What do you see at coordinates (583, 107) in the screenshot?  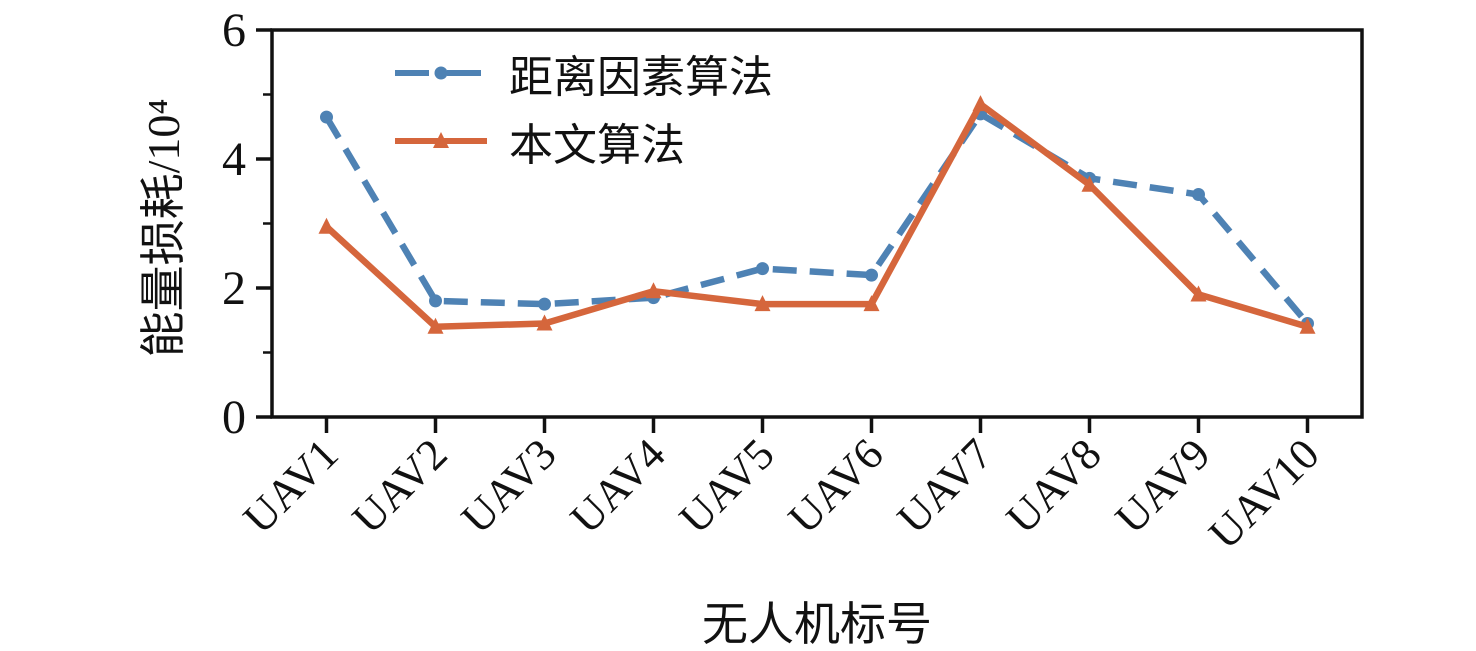 I see `chart-legend: 距离因素算法 本文算法` at bounding box center [583, 107].